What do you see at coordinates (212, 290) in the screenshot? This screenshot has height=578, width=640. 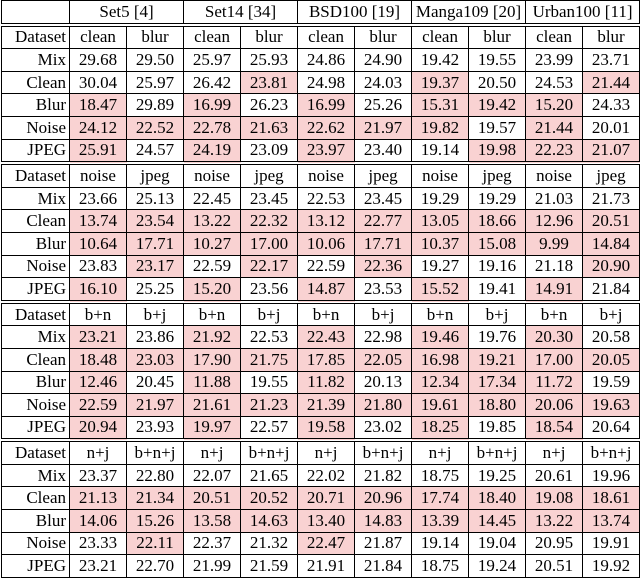 I see `value-cell: 15.20` at bounding box center [212, 290].